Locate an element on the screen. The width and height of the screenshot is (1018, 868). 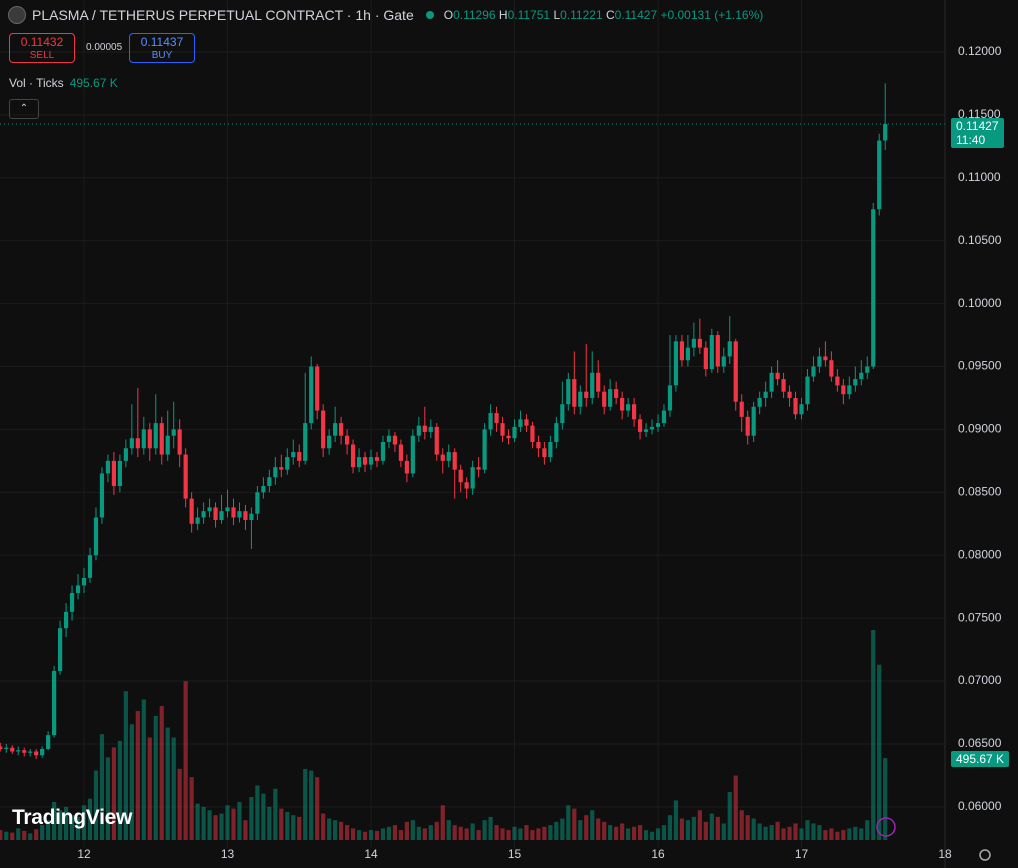
bolt-icon is located at coordinates (886, 827).